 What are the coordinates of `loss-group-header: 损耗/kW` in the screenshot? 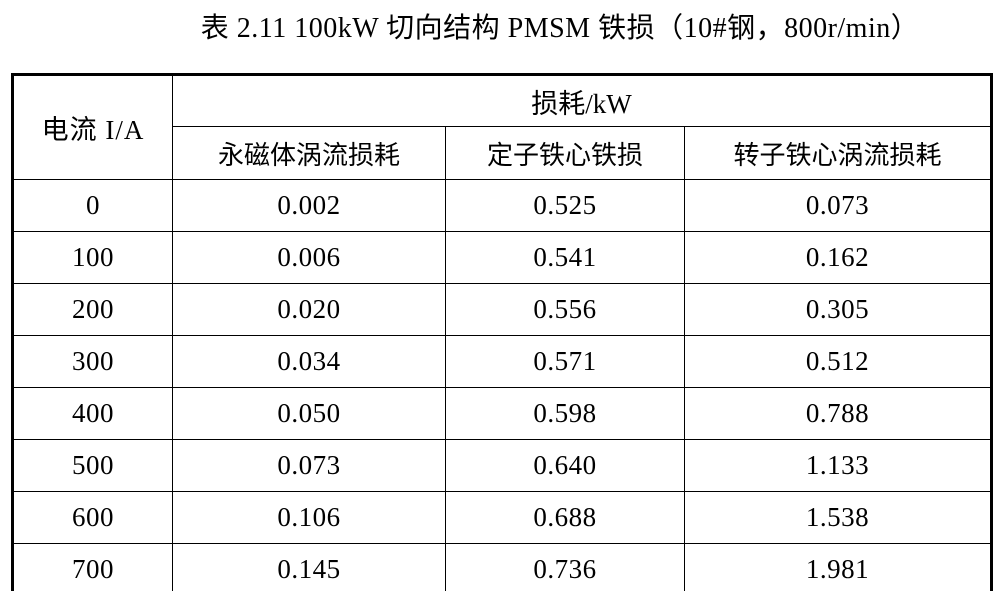 It's located at (582, 100).